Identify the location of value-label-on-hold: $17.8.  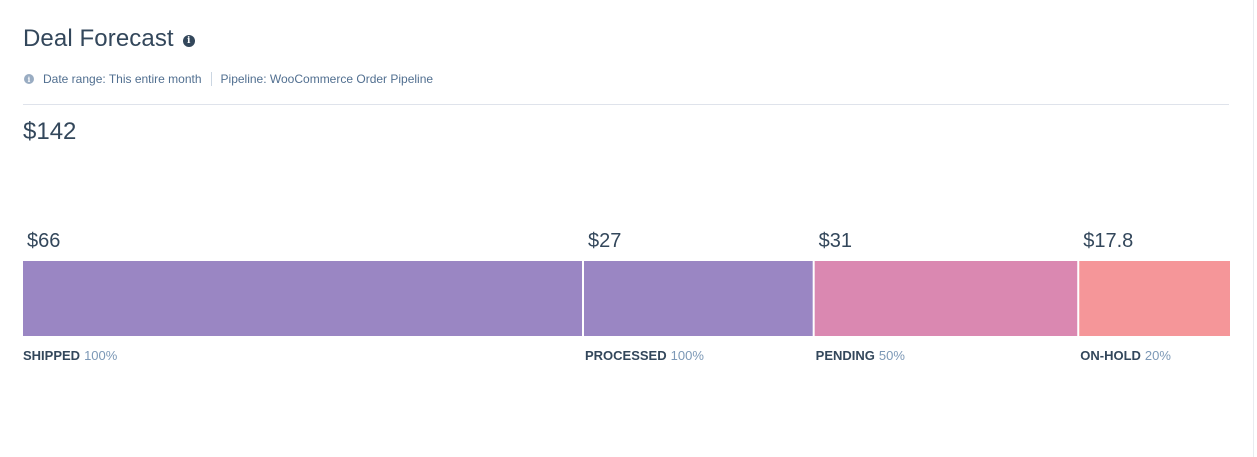
(1108, 241).